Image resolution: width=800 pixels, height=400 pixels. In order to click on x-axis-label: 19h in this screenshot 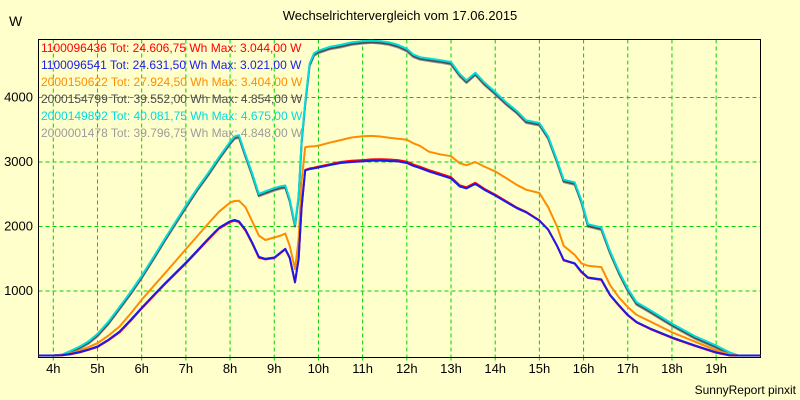, I will do `click(716, 368)`.